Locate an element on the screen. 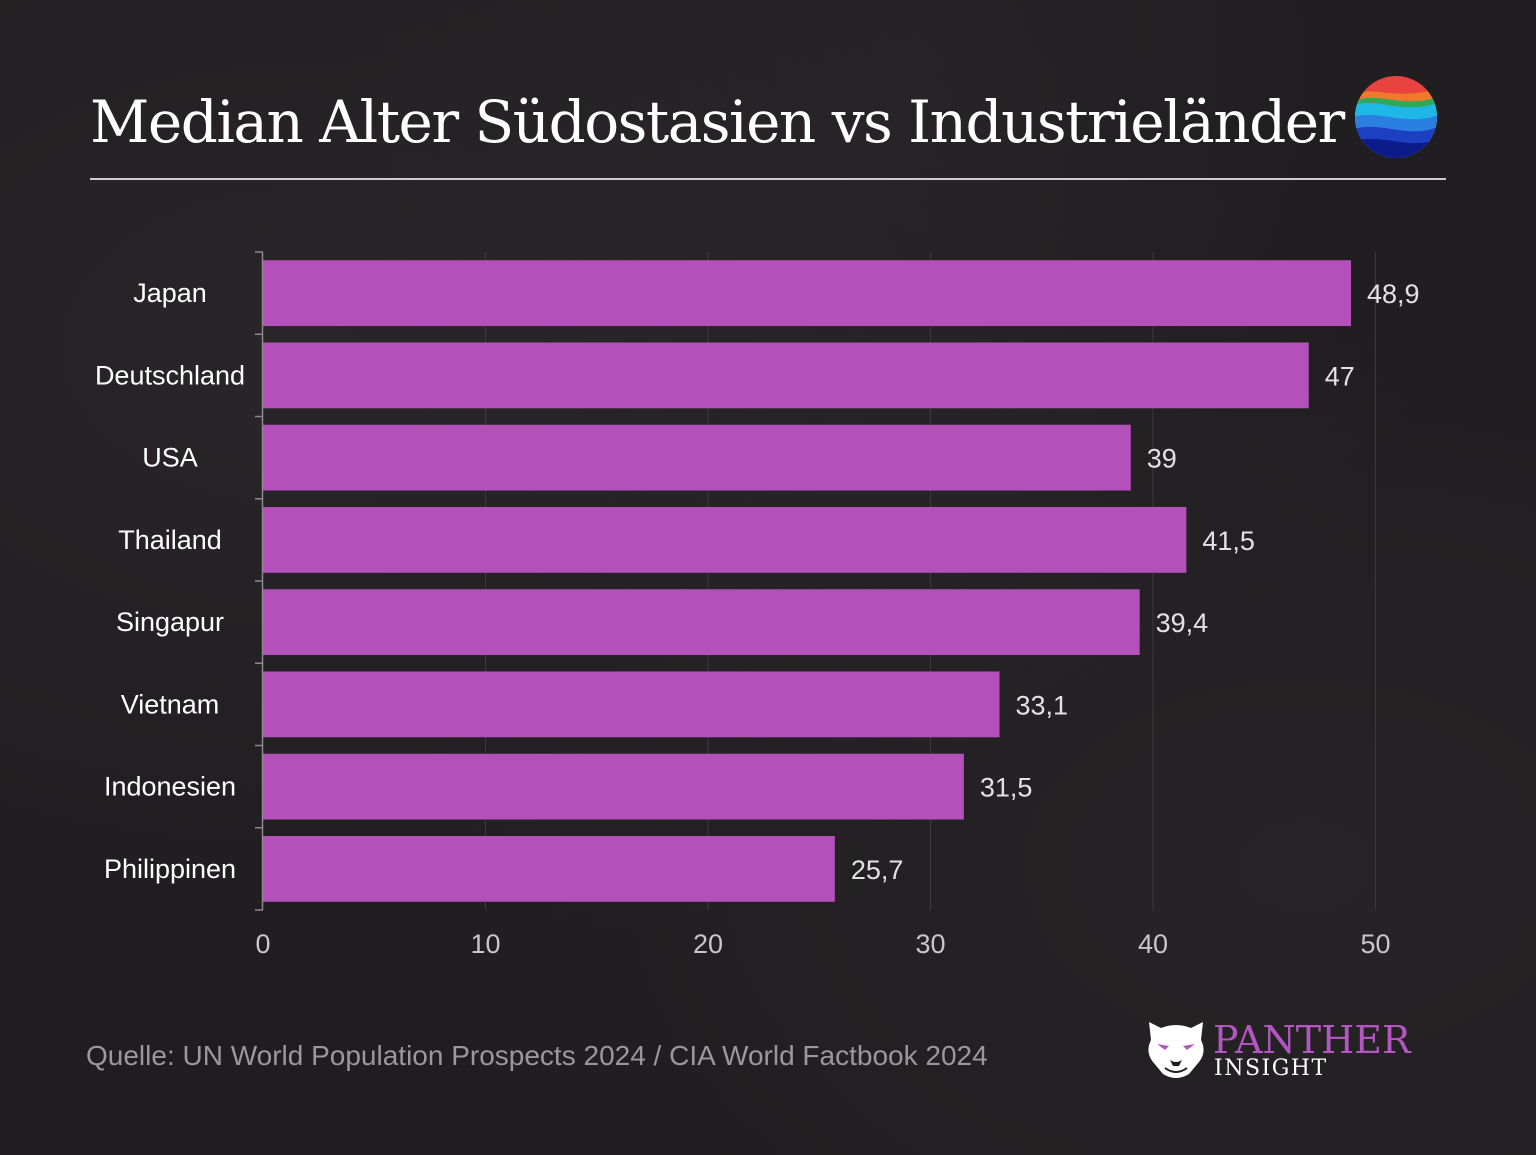  value-label: 39 is located at coordinates (1162, 459).